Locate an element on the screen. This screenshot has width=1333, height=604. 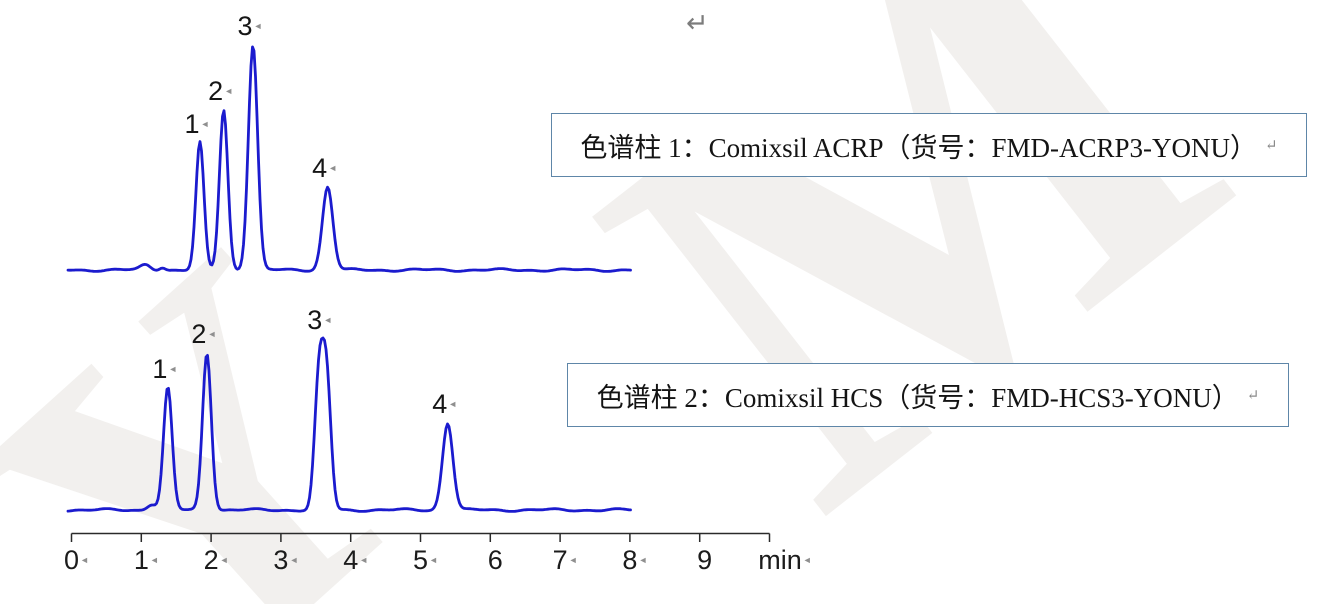
chromatogram-2-peak-2-label: 2◄ is located at coordinates (204, 334).